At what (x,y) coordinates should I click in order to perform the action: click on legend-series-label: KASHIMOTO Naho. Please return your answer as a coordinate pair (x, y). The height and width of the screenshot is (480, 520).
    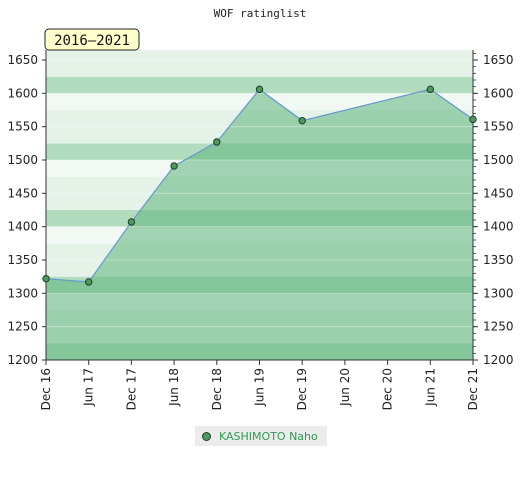
    Looking at the image, I should click on (268, 436).